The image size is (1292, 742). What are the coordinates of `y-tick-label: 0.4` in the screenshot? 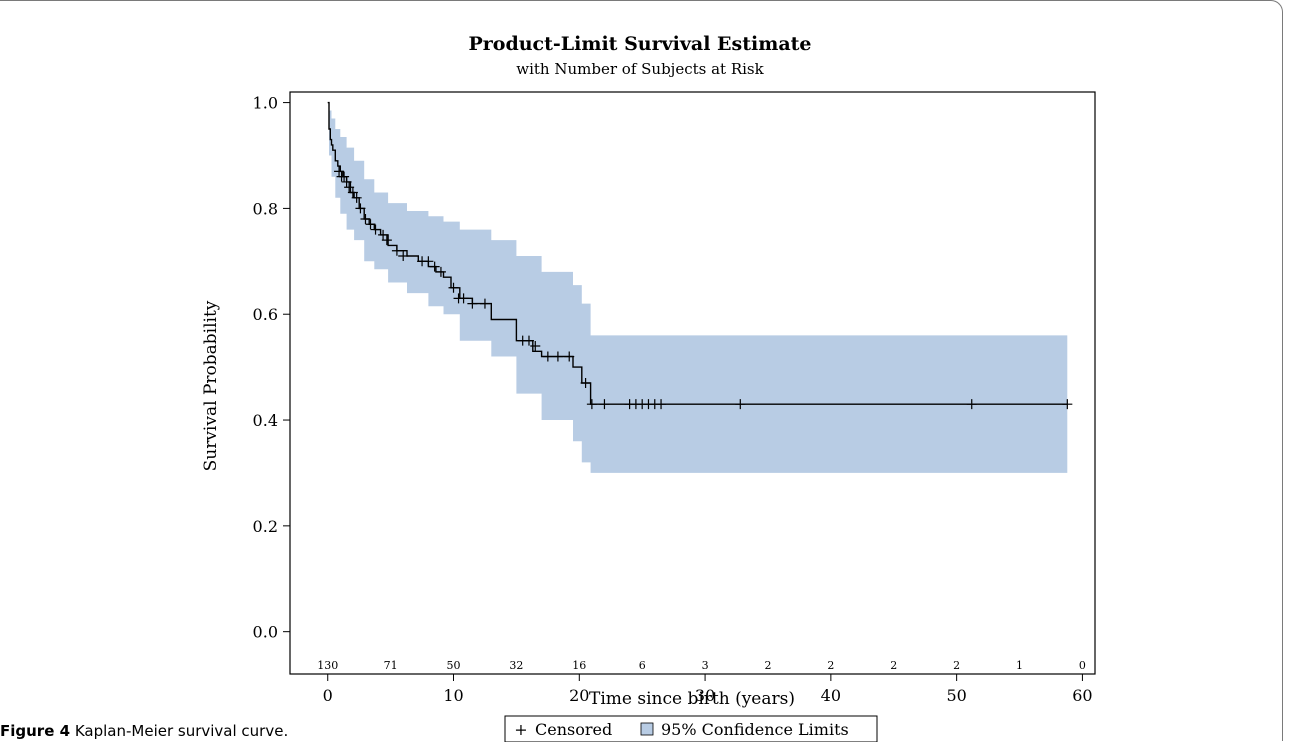 It's located at (265, 420).